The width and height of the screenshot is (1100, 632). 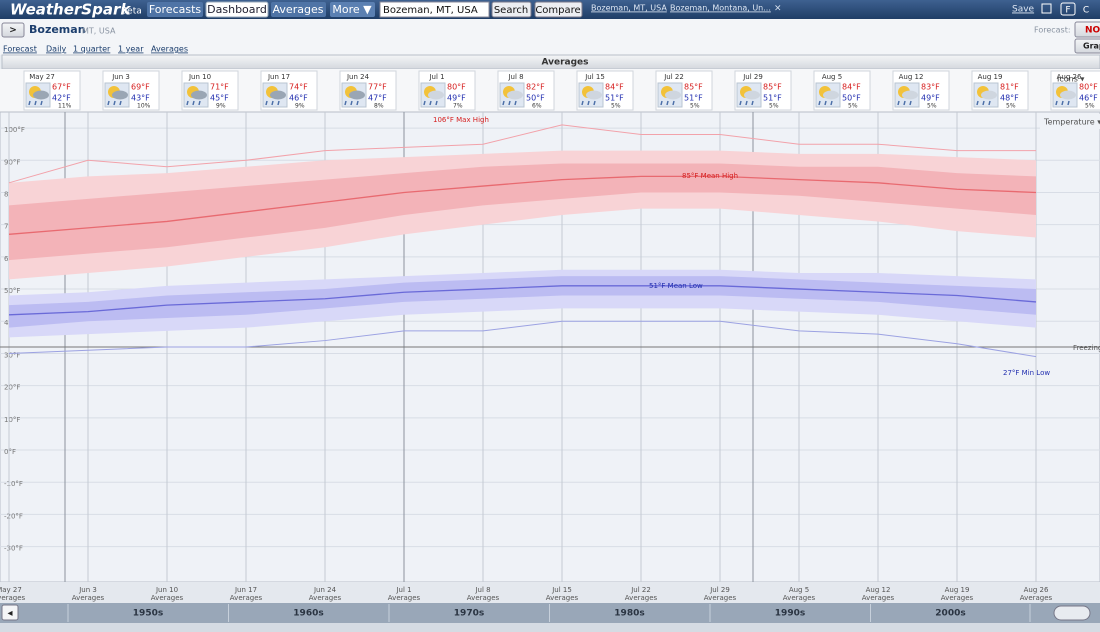 What do you see at coordinates (131, 49) in the screenshot?
I see `view-link: 1 year` at bounding box center [131, 49].